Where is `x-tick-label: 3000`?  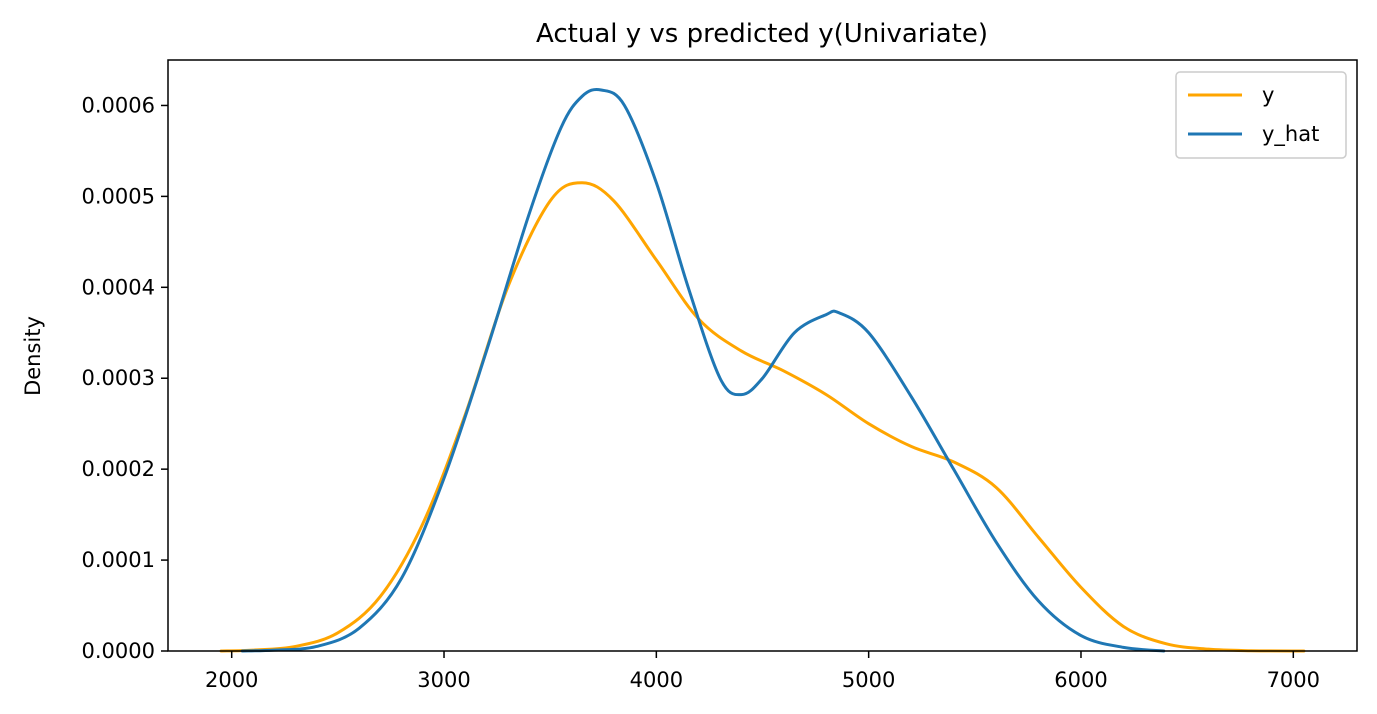
x-tick-label: 3000 is located at coordinates (443, 680).